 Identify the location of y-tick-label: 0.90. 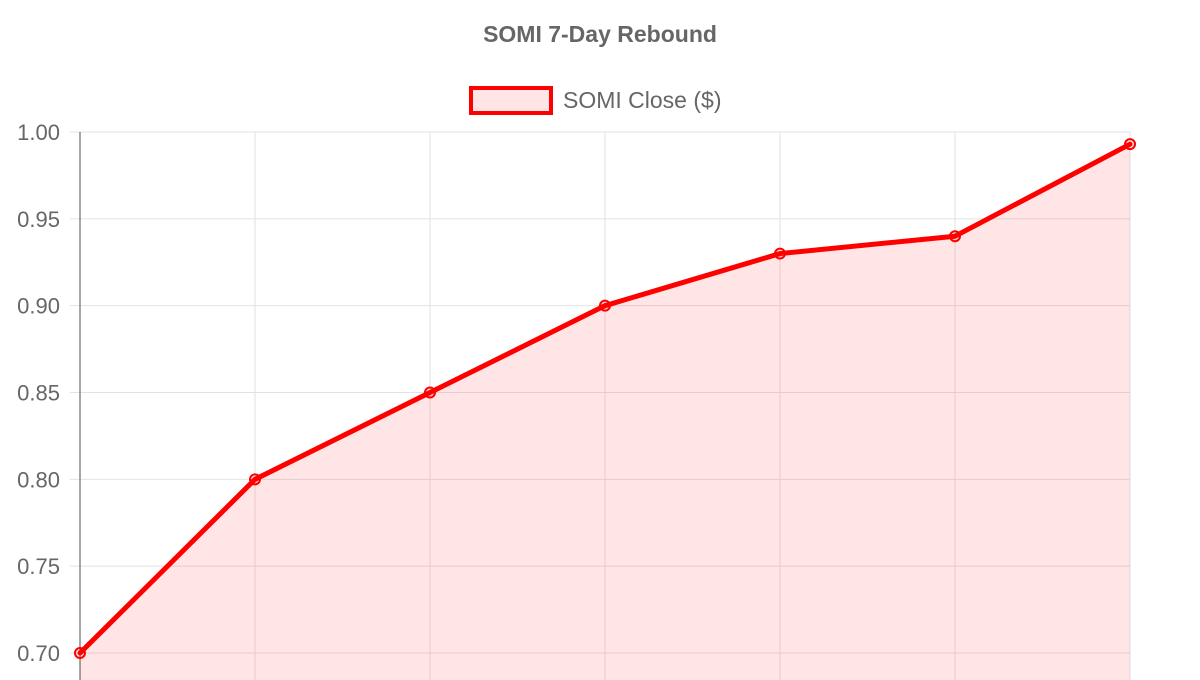
(38, 306).